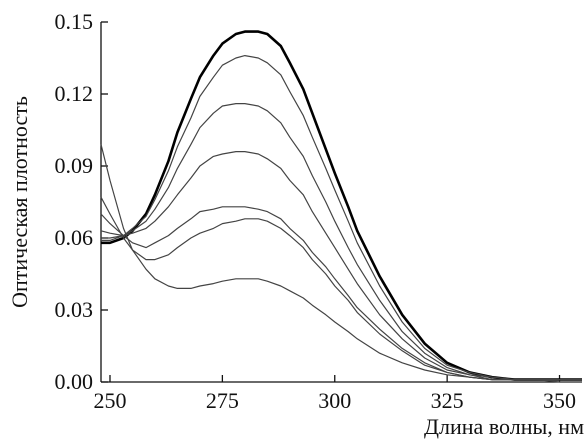  Describe the element at coordinates (222, 400) in the screenshot. I see `x-tick-label: 275` at that location.